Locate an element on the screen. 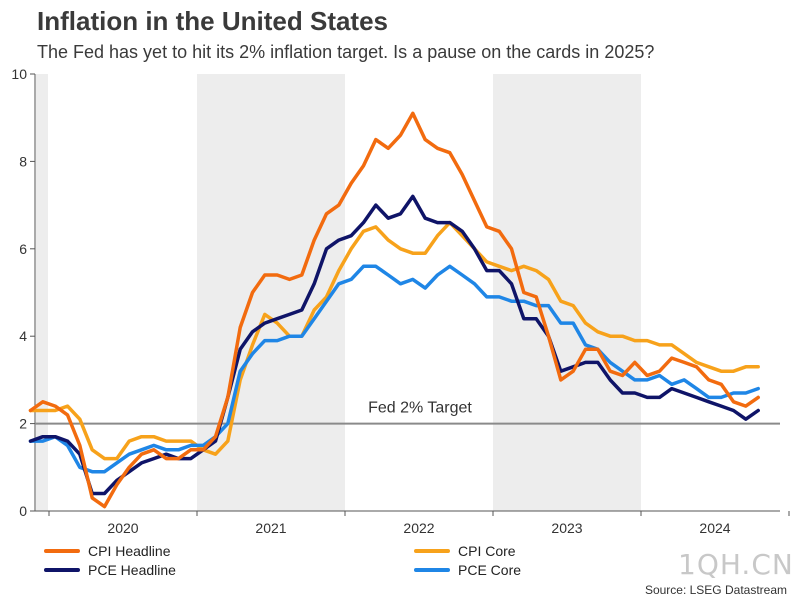 This screenshot has height=601, width=801. x-tick-label: 2024 is located at coordinates (714, 528).